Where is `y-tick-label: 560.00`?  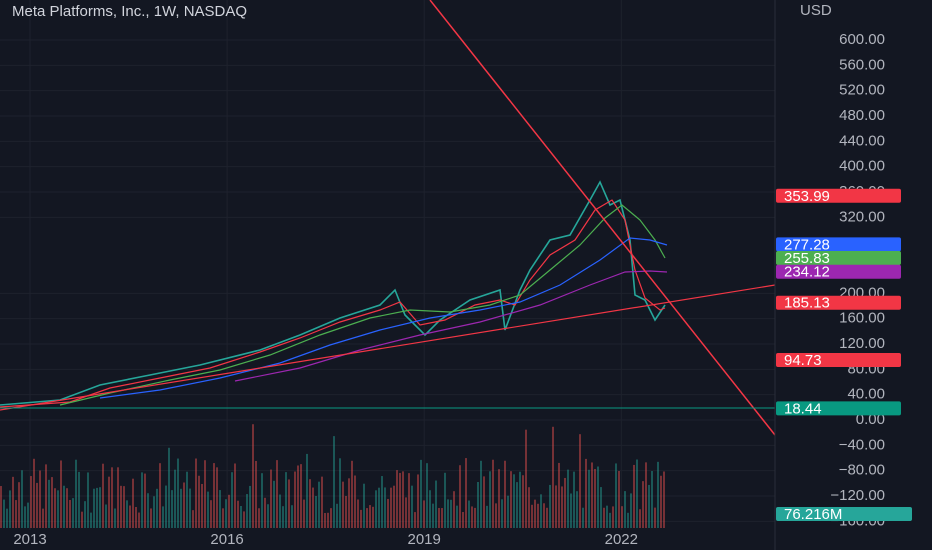
y-tick-label: 560.00 is located at coordinates (862, 64).